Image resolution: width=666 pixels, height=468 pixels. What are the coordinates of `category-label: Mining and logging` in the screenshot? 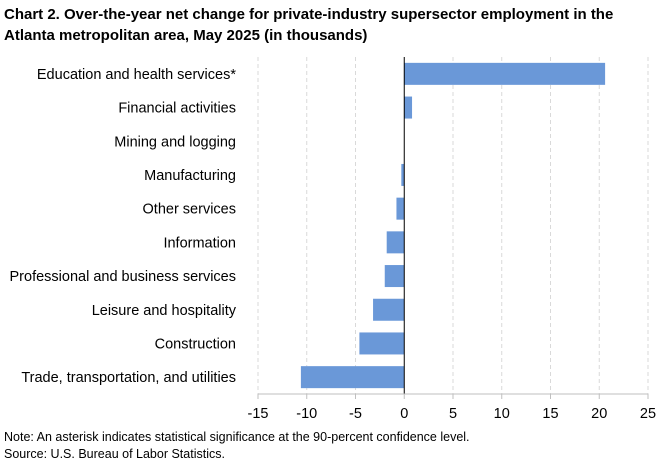 It's located at (175, 142).